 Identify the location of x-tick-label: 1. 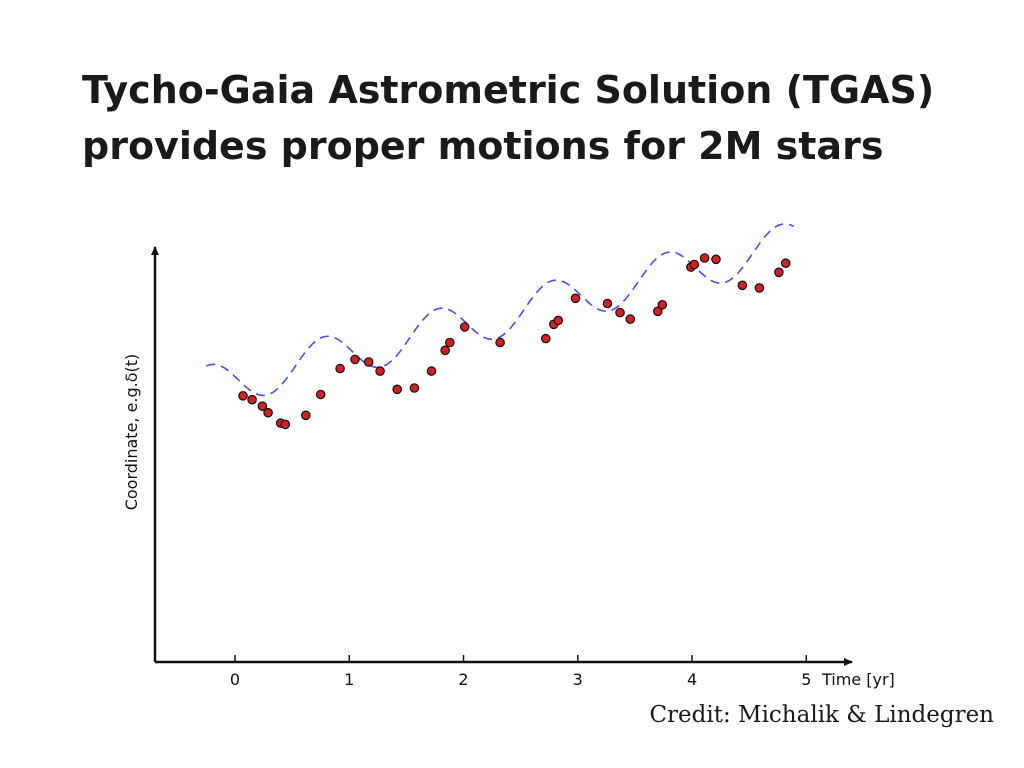
(349, 679).